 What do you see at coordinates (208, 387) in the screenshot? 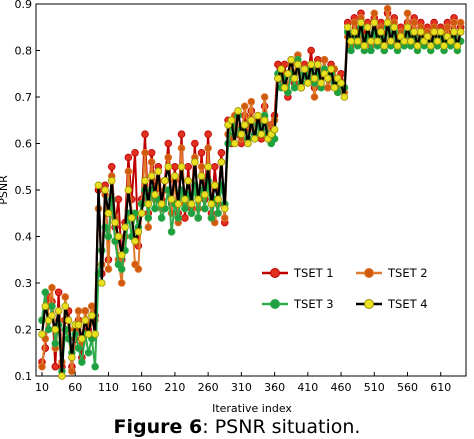
I see `x-tick-label: 260` at bounding box center [208, 387].